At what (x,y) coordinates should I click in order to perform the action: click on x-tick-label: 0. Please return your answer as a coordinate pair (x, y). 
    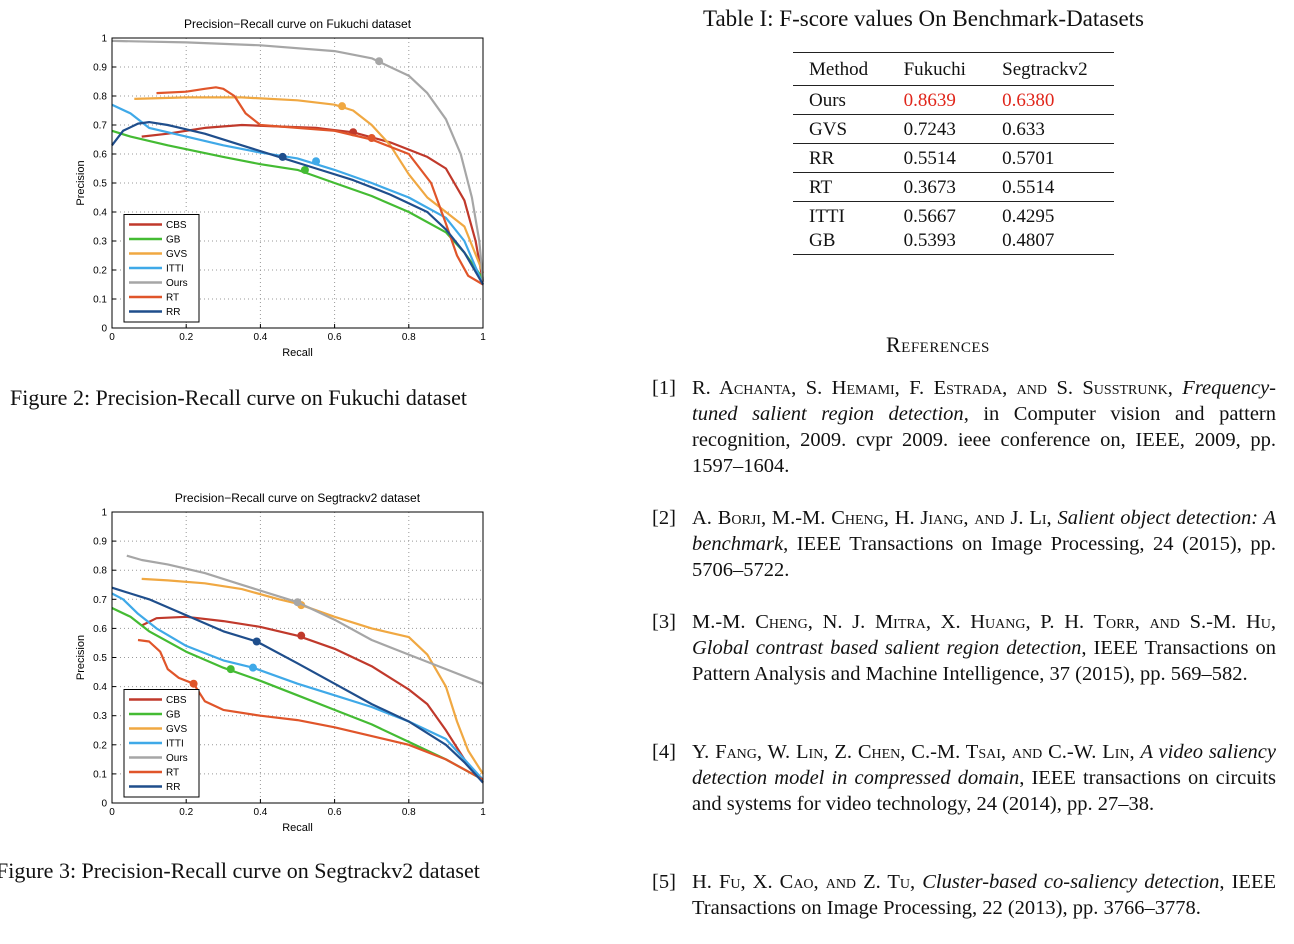
    Looking at the image, I should click on (112, 337).